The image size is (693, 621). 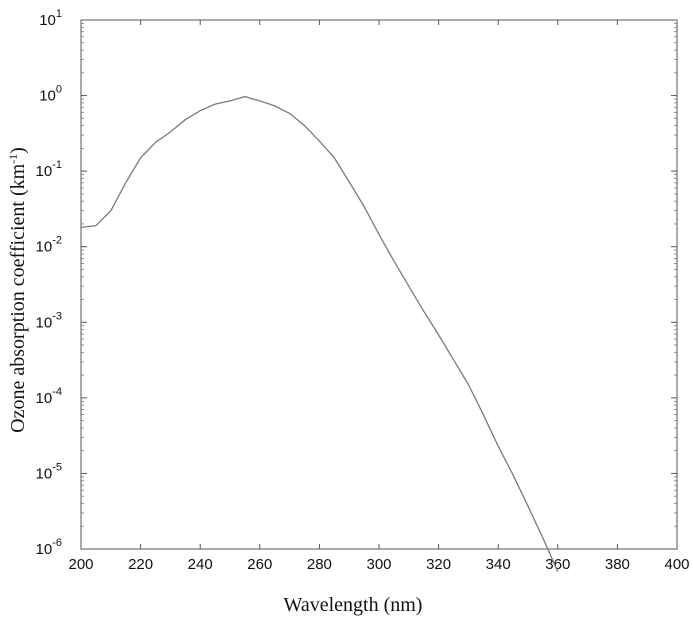 What do you see at coordinates (49, 471) in the screenshot?
I see `y-tick-label: 10⁻⁵` at bounding box center [49, 471].